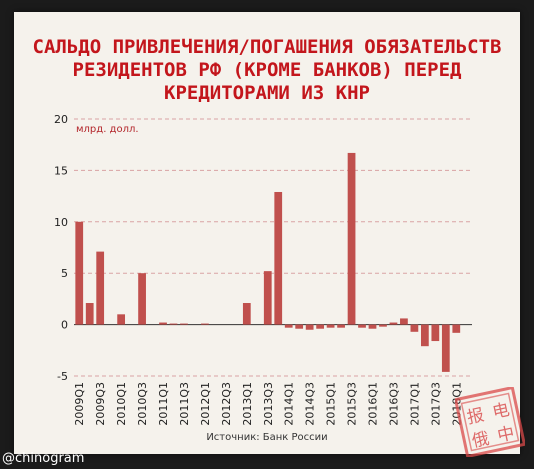 The image size is (534, 469). I want to click on x-tick-label: 2012Q3, so click(226, 404).